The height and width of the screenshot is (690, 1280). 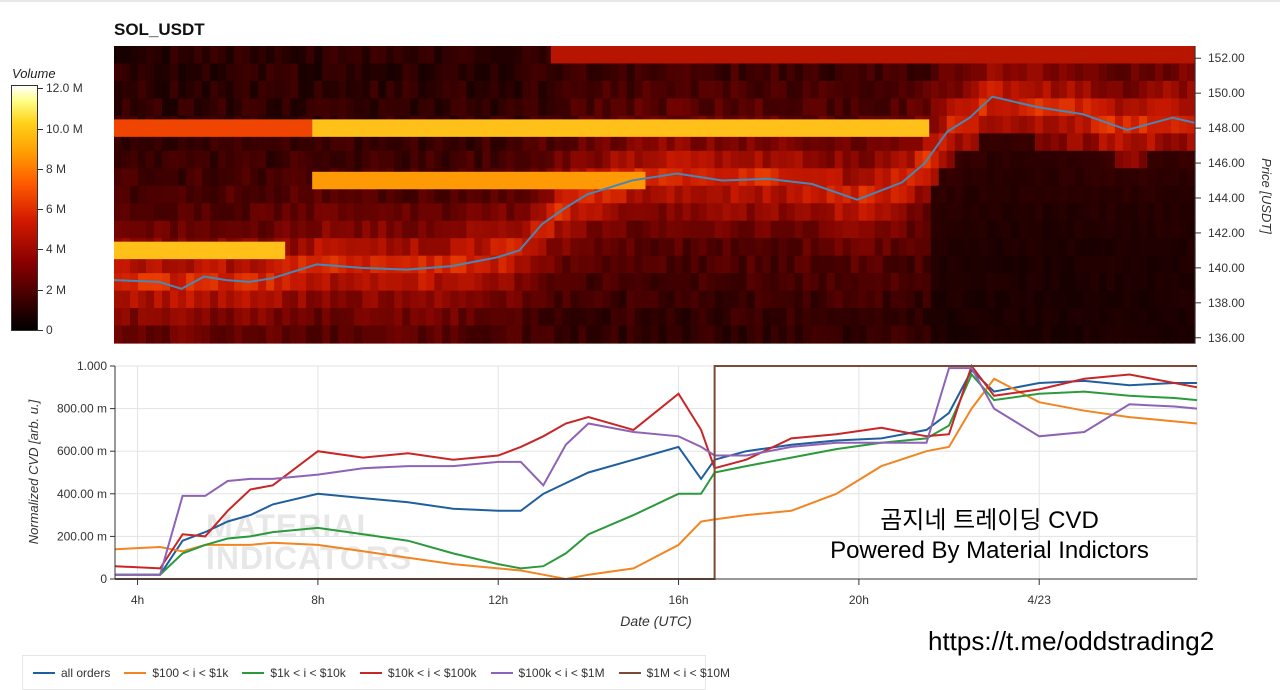 What do you see at coordinates (989, 550) in the screenshot?
I see `branding-line2: Powered By Material Indictors` at bounding box center [989, 550].